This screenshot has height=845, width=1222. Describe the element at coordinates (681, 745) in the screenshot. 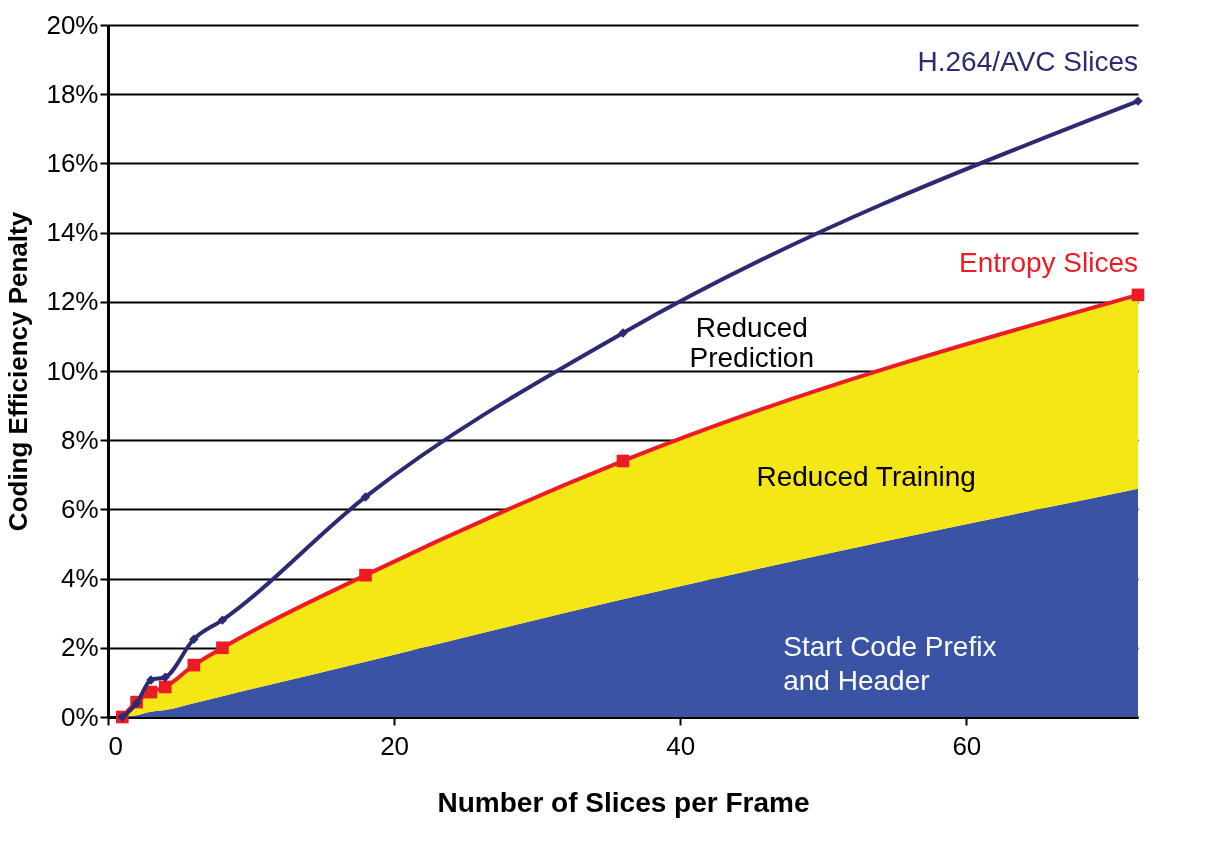

I see `x-tick-label: 40` at that location.